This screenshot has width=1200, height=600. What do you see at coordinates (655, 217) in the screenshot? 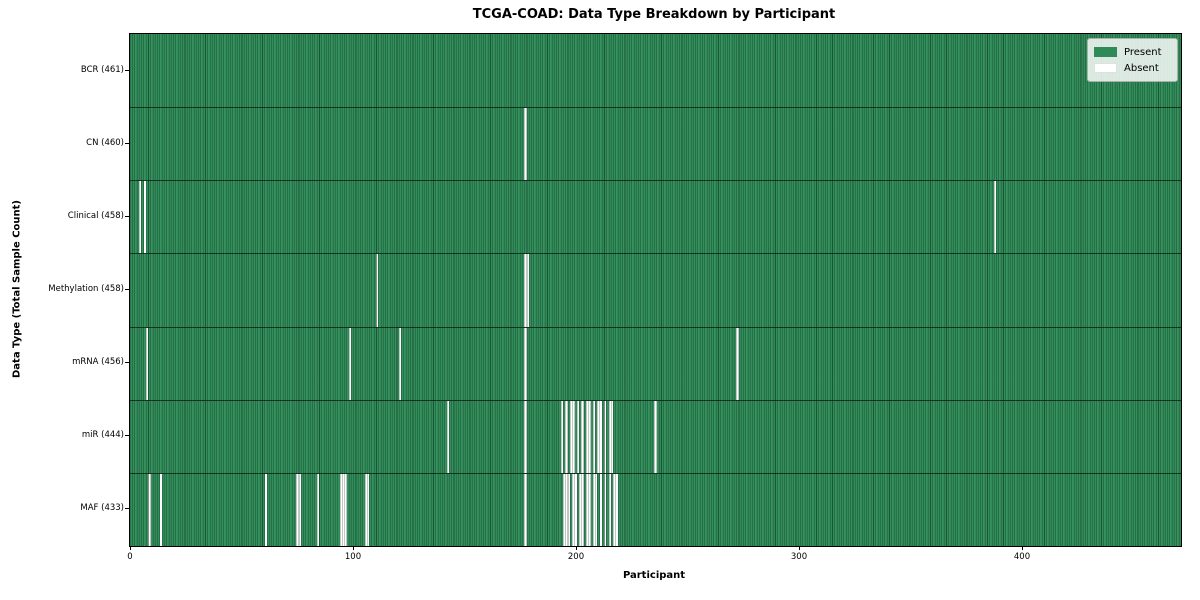
I see `heatmap-row-Clinical` at bounding box center [655, 217].